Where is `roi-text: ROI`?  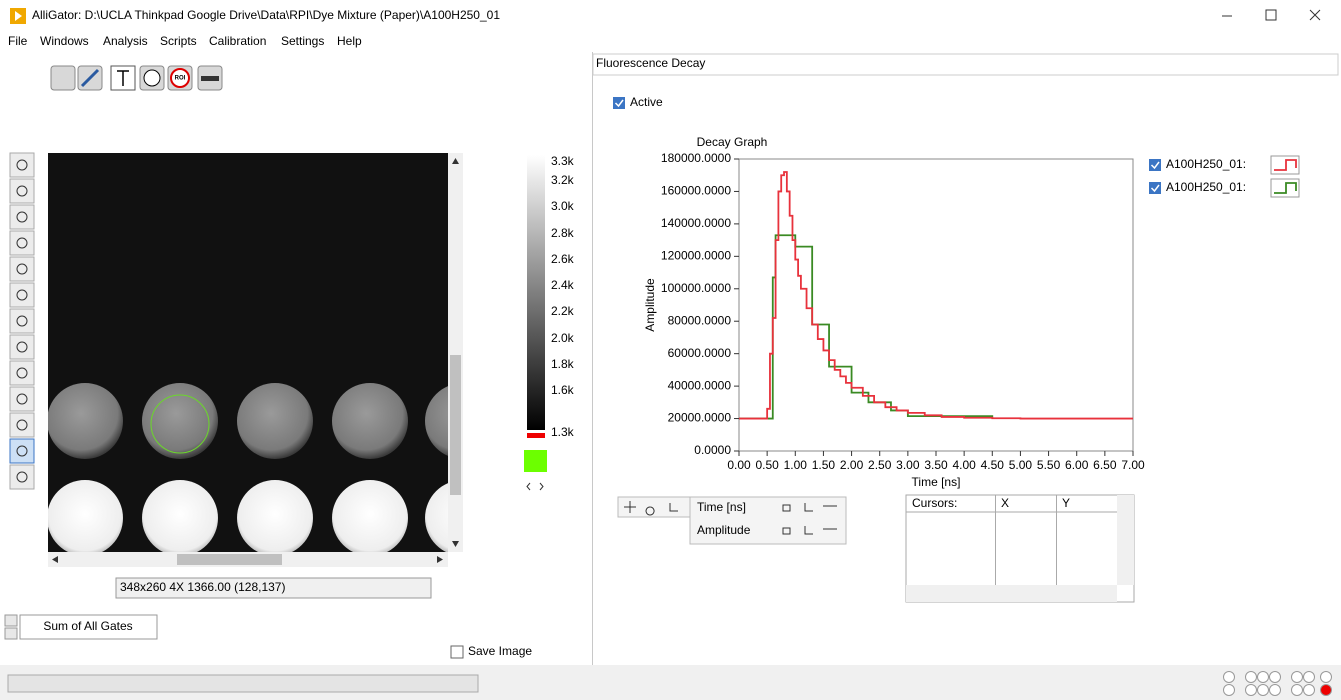 roi-text: ROI is located at coordinates (180, 79).